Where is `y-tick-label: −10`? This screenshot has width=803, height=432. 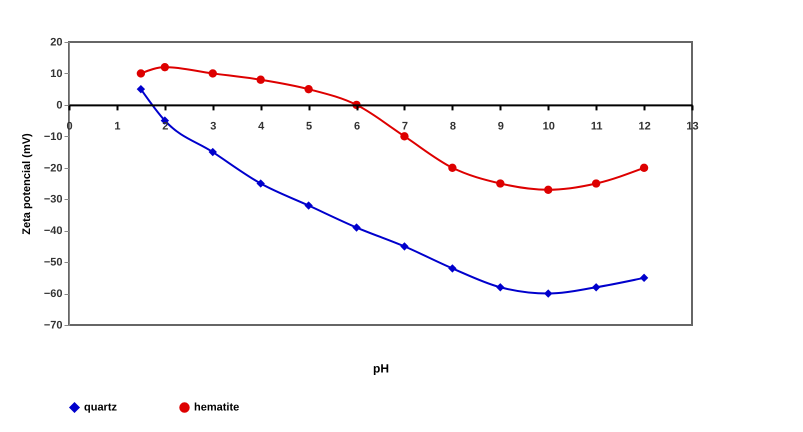
y-tick-label: −10 is located at coordinates (53, 136).